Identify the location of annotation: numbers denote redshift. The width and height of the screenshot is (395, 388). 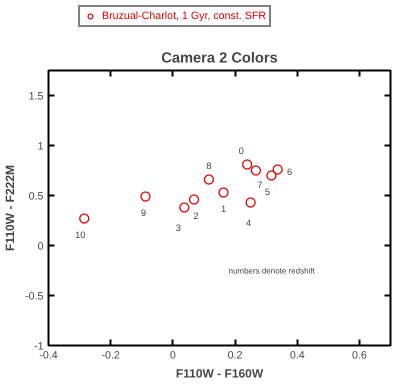
(272, 271).